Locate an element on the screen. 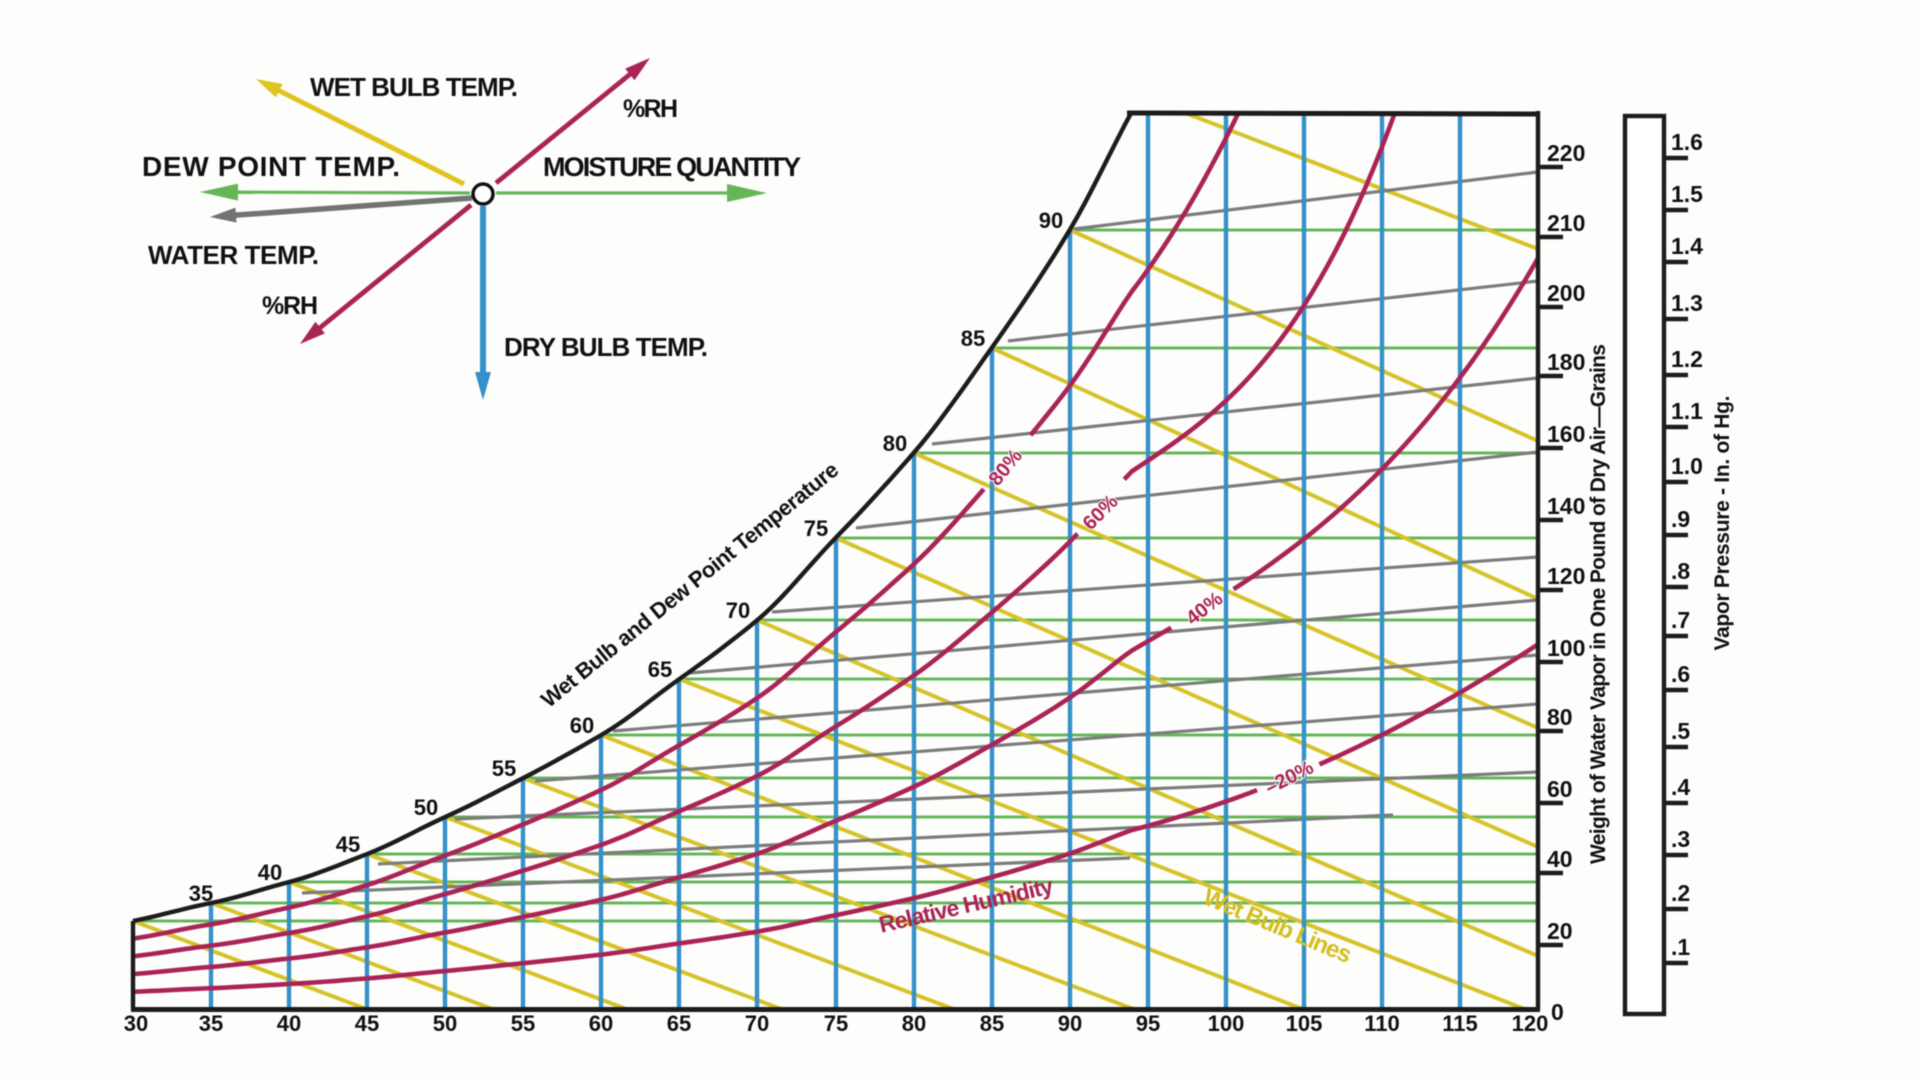  svg-text: 95 is located at coordinates (1148, 1023).